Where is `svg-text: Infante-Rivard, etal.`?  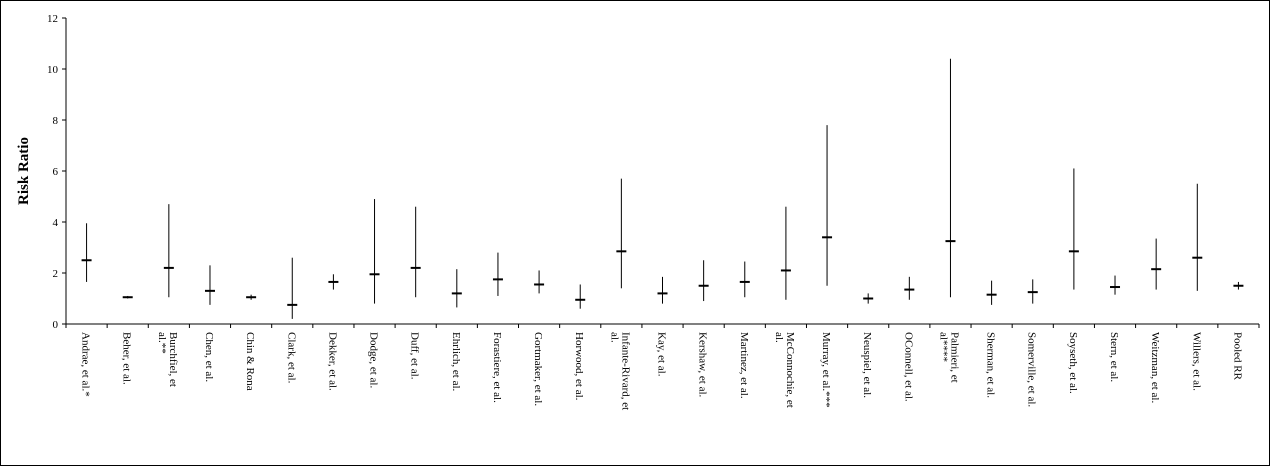 svg-text: Infante-Rivard, etal. is located at coordinates (619, 371).